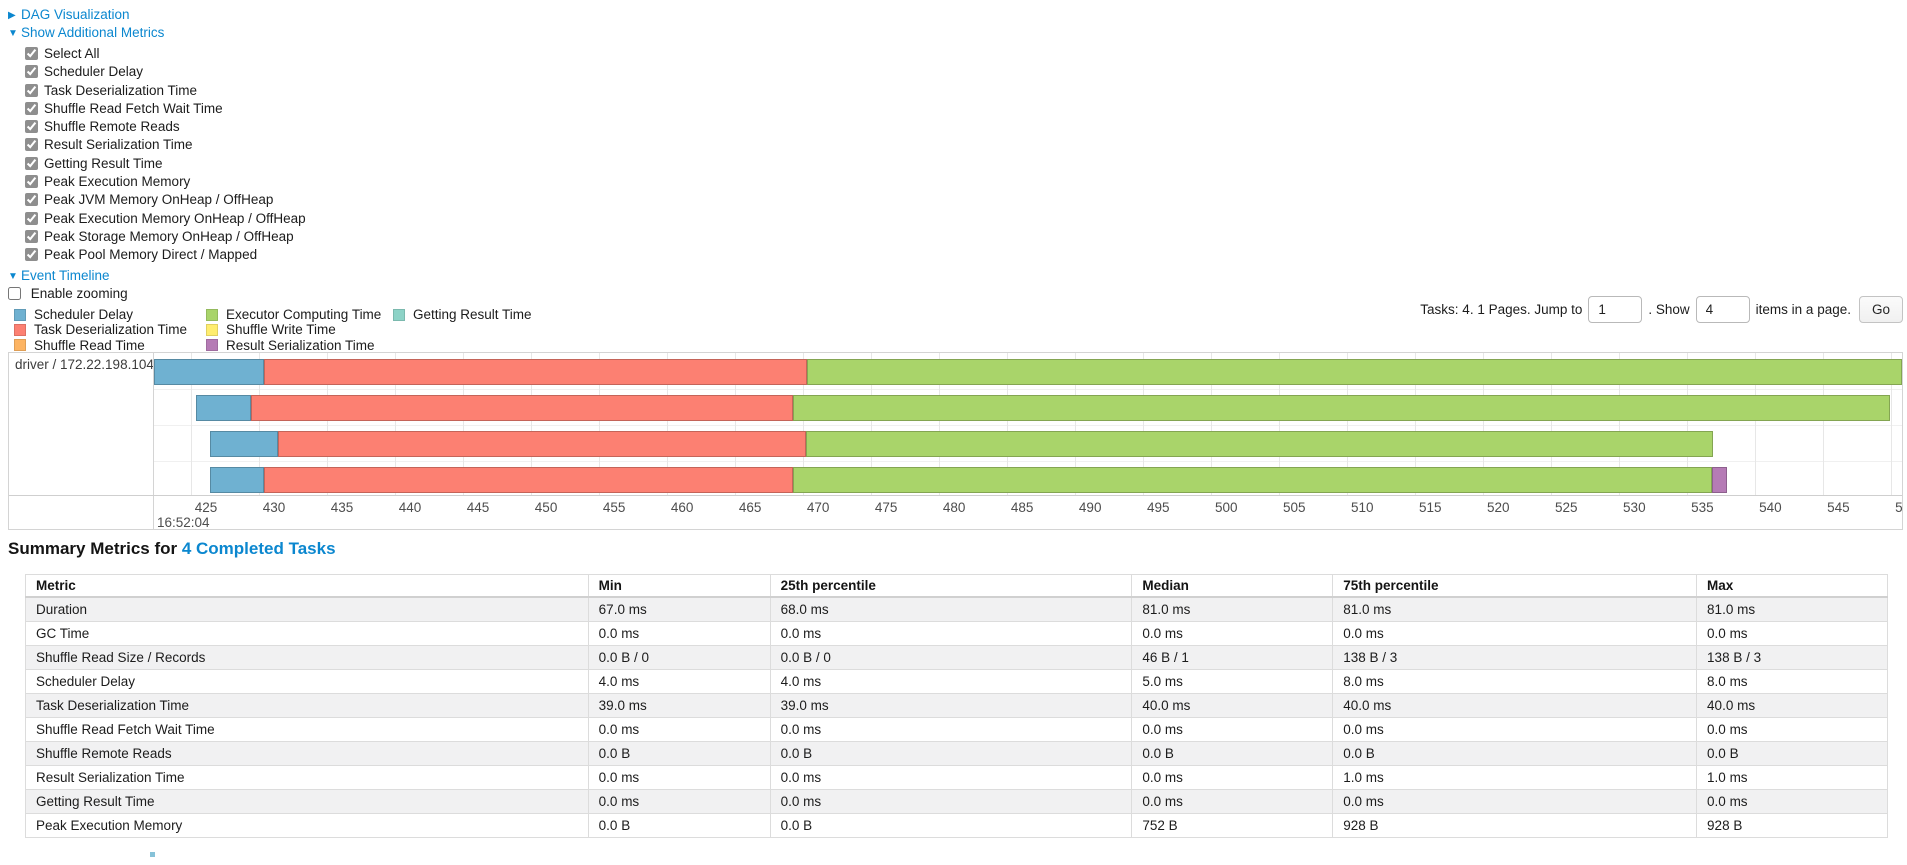 The height and width of the screenshot is (865, 1907). I want to click on arrow-down-icon: ▼, so click(13, 33).